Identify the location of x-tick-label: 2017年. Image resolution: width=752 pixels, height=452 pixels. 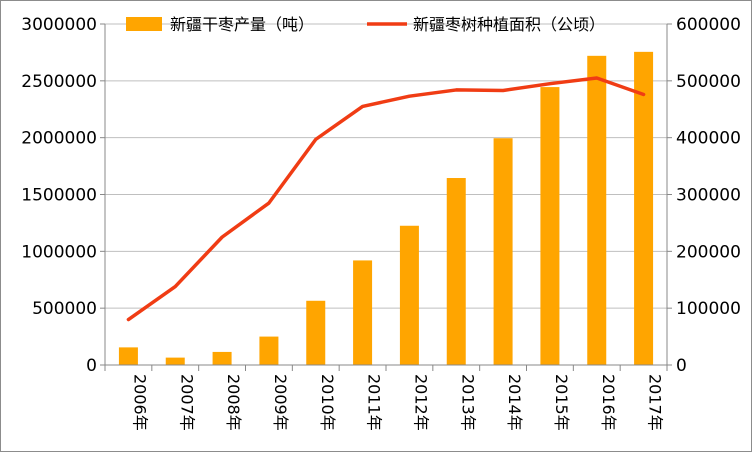
(655, 402).